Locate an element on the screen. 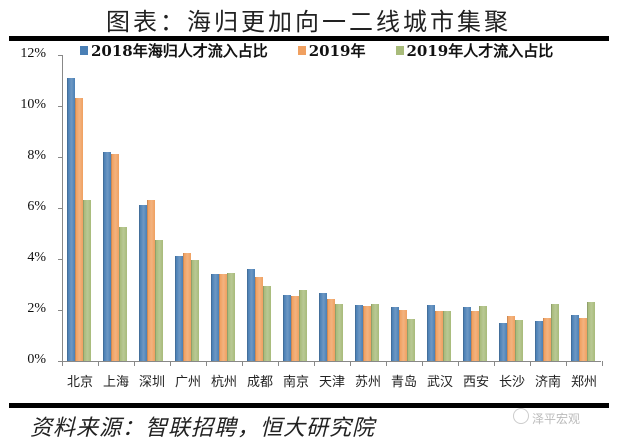 This screenshot has width=617, height=445. x-tick-label: 长沙 is located at coordinates (511, 382).